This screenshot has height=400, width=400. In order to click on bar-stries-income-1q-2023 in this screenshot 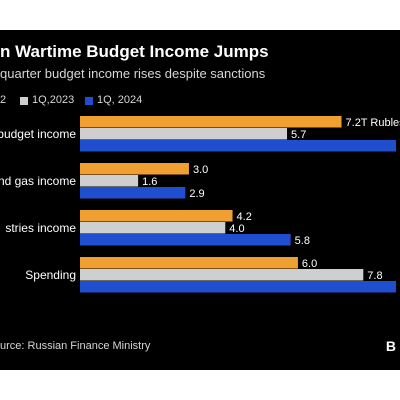, I will do `click(153, 228)`.